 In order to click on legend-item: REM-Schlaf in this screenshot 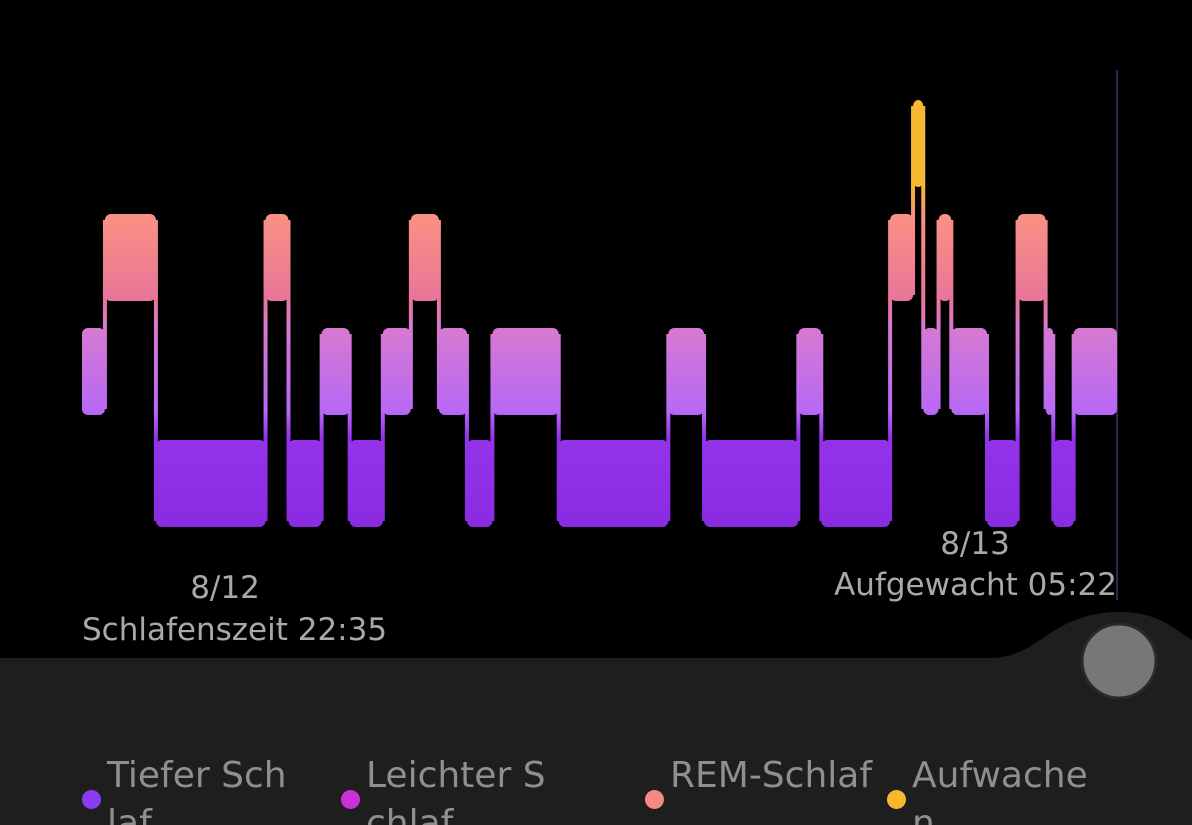, I will do `click(762, 780)`.